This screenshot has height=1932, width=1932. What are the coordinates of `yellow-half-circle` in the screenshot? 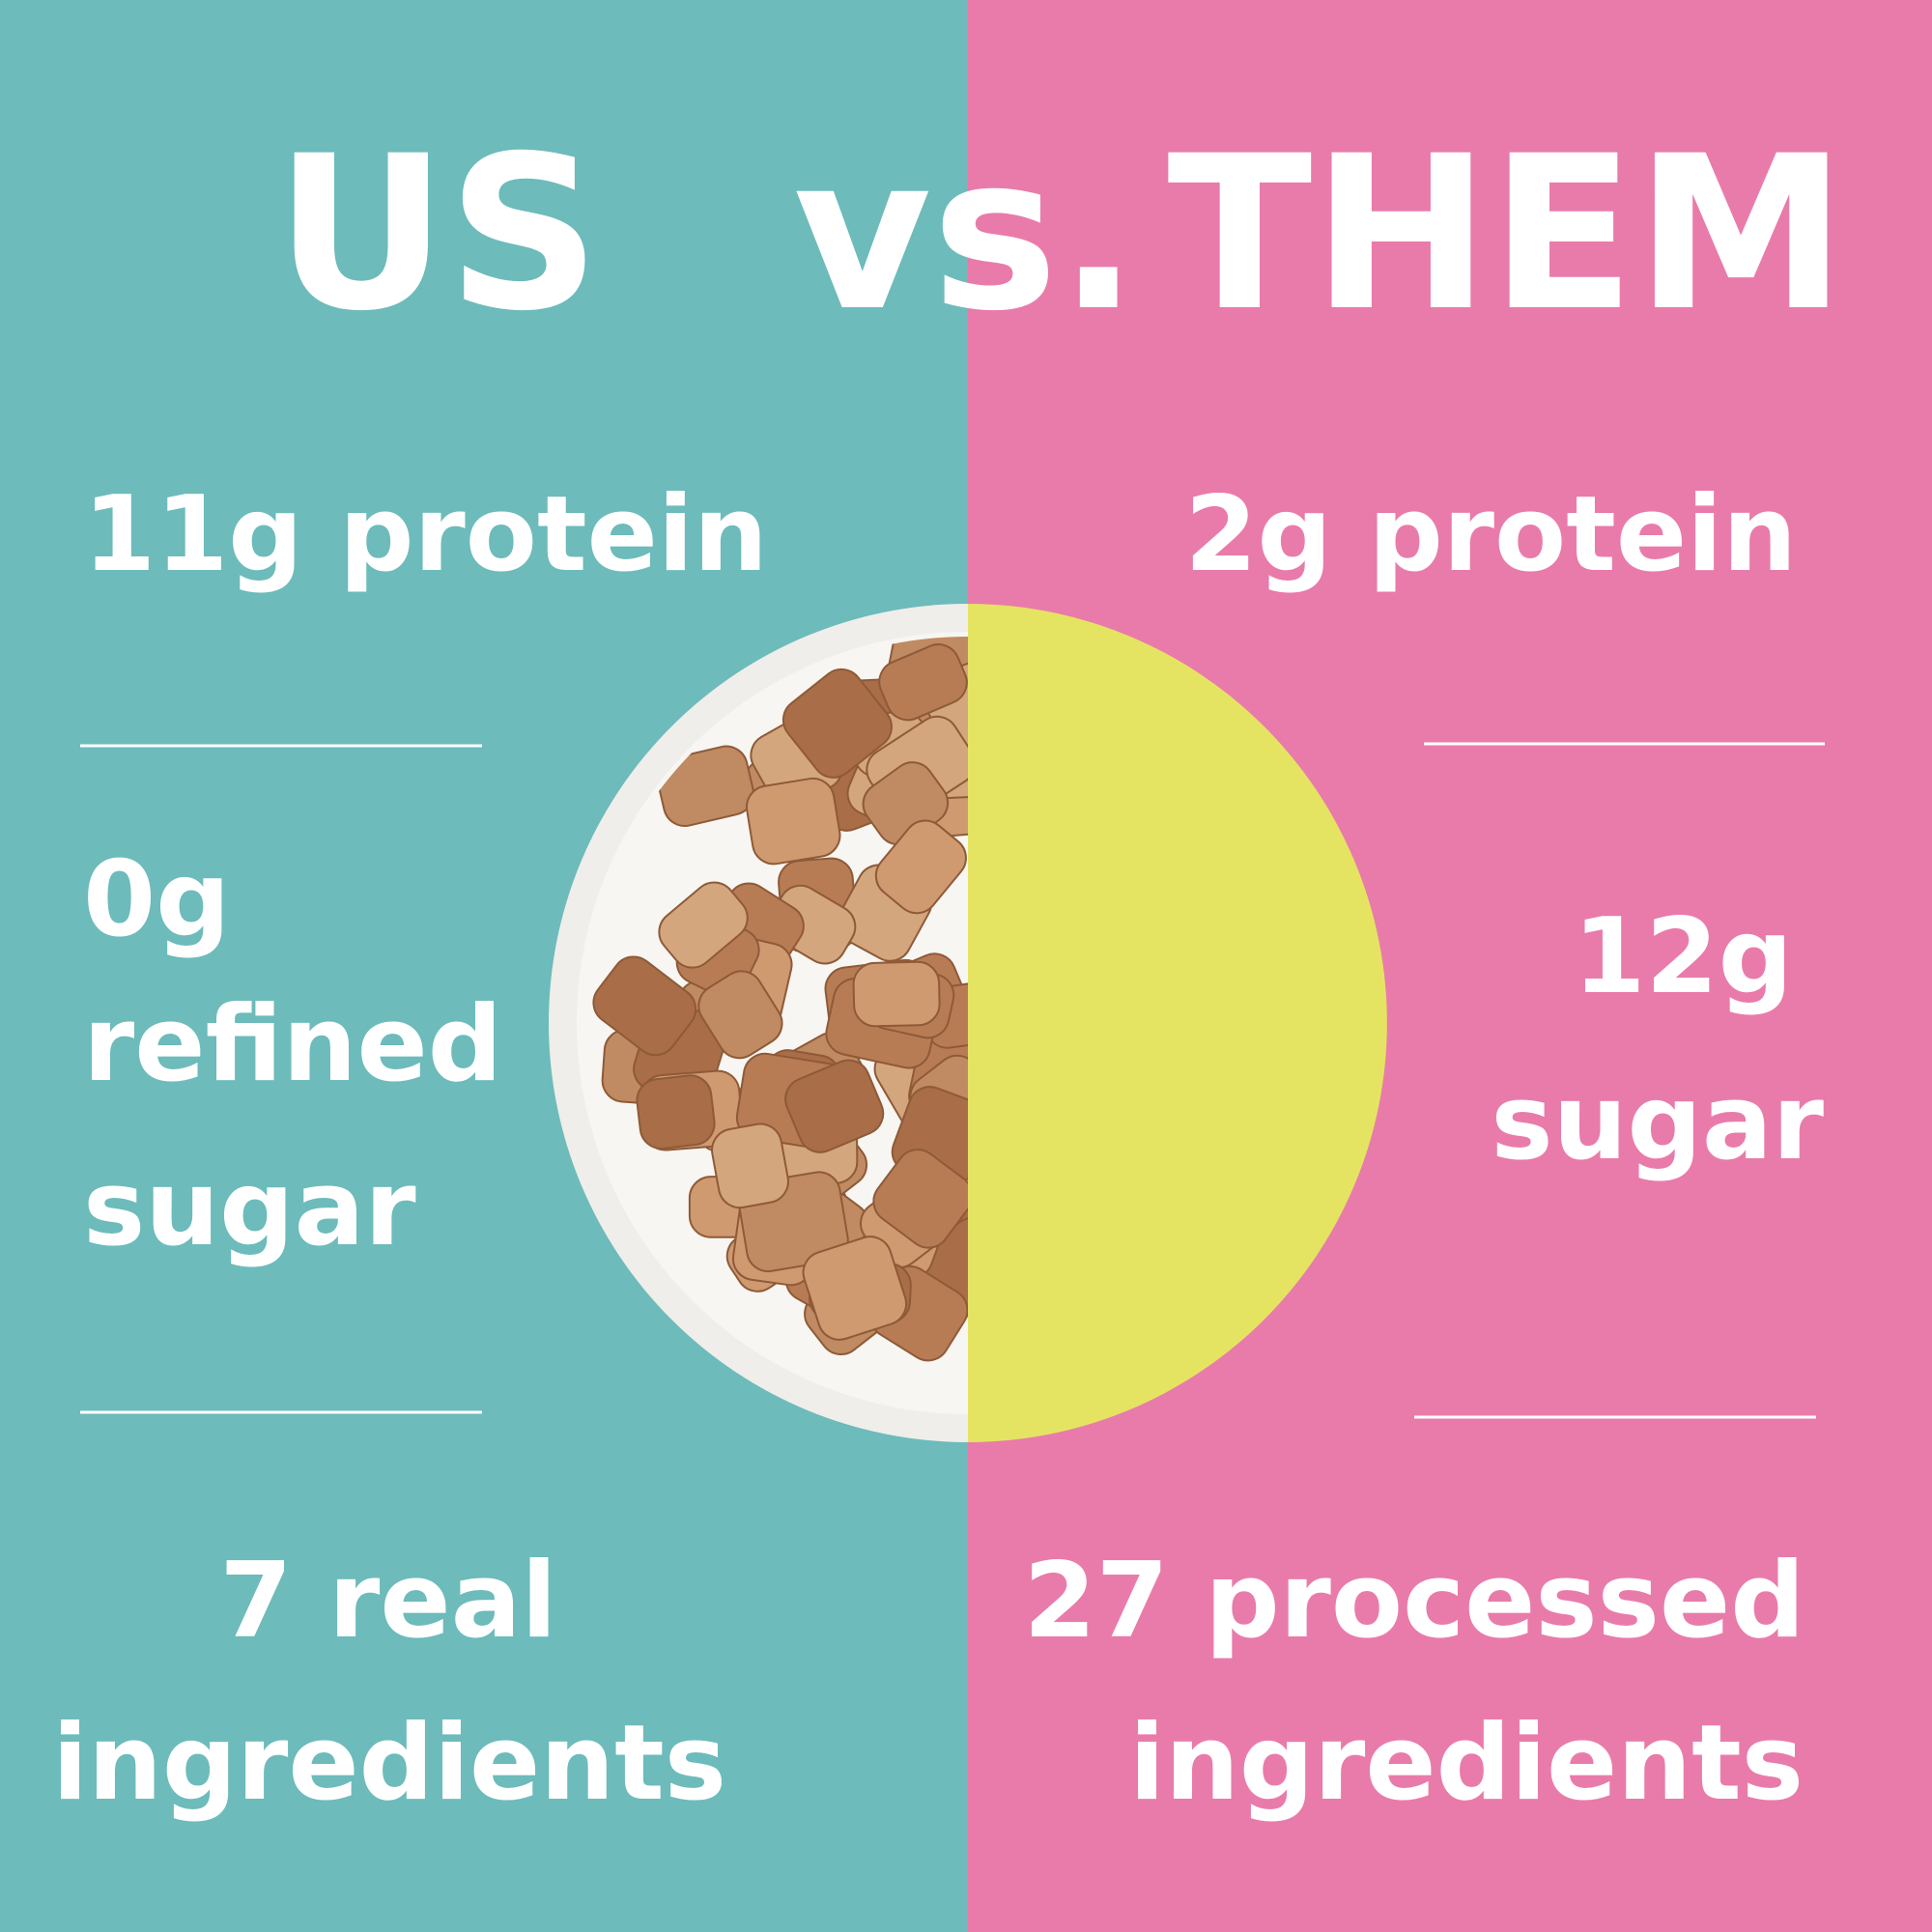 It's located at (1177, 1023).